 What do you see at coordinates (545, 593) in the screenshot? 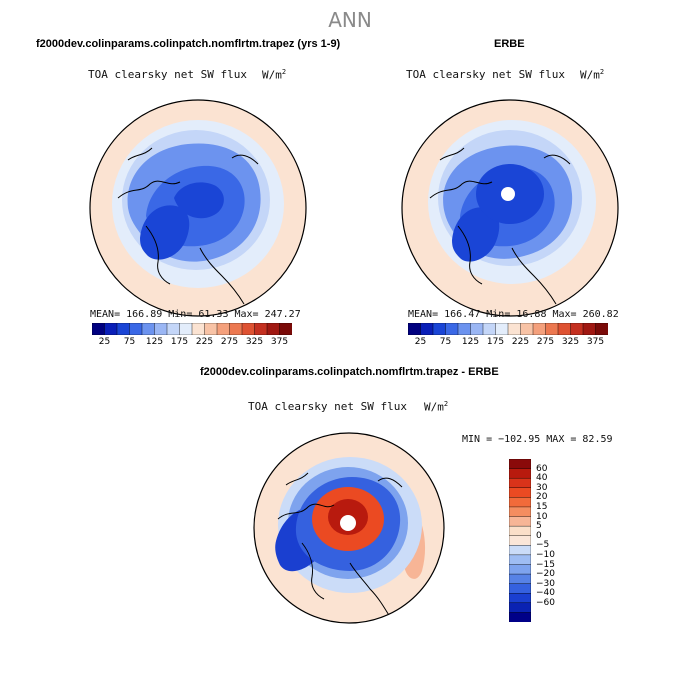
I see `colorbar-tick: −40` at bounding box center [545, 593].